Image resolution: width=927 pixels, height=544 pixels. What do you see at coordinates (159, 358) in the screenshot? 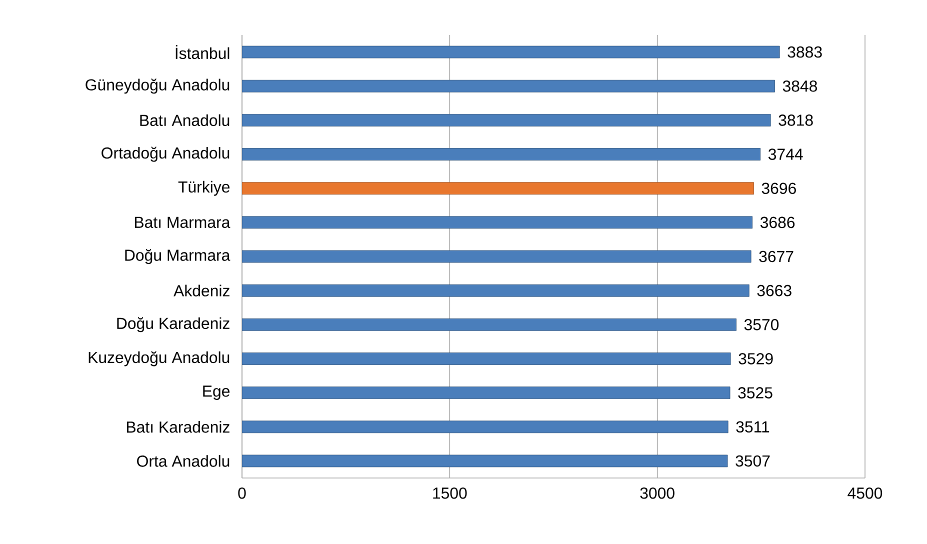
I see `y-tick-label: Kuzeydoğu Anadolu` at bounding box center [159, 358].